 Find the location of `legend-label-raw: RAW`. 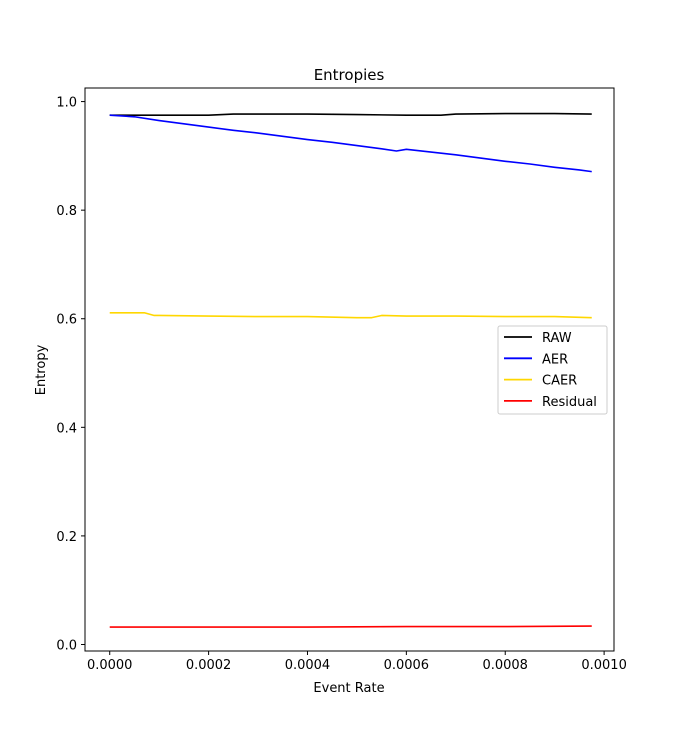

legend-label-raw: RAW is located at coordinates (557, 338).